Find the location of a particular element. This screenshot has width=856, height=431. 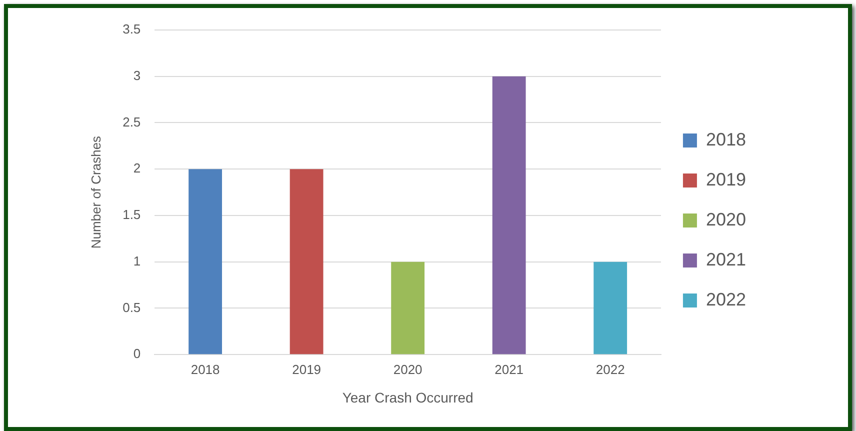

legend-label: 2021 is located at coordinates (726, 259).